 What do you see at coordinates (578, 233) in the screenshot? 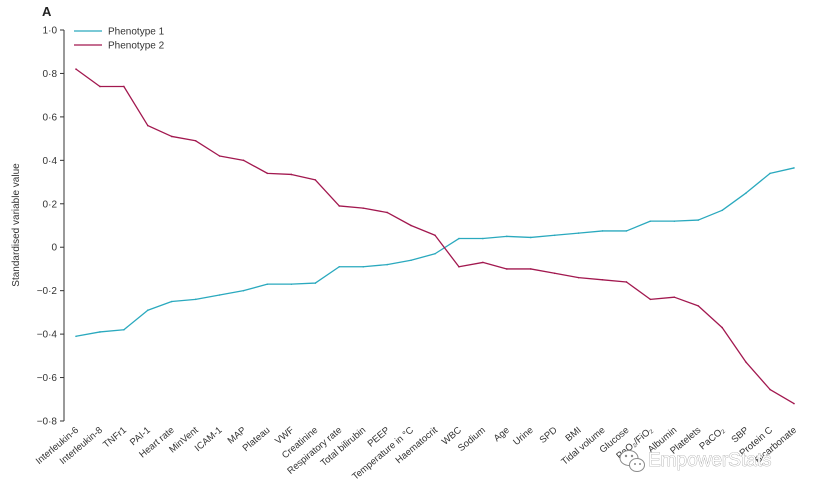
I see `data-point-phenotype-1-bmi` at bounding box center [578, 233].